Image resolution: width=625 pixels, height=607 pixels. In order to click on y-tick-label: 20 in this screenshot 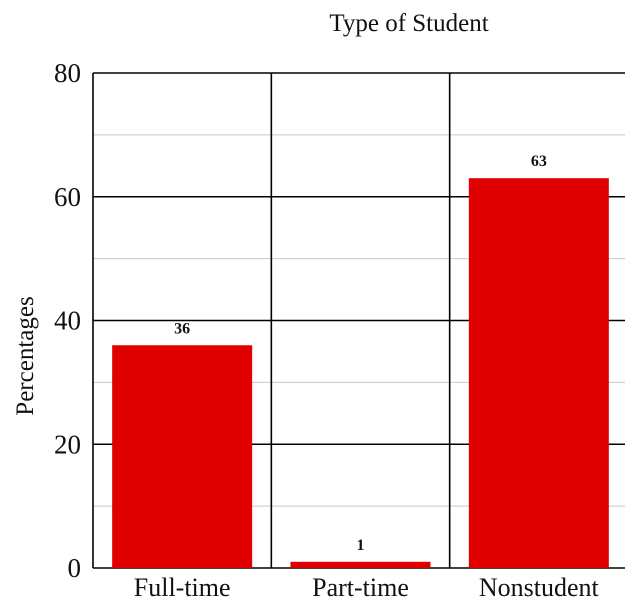, I will do `click(67, 444)`.